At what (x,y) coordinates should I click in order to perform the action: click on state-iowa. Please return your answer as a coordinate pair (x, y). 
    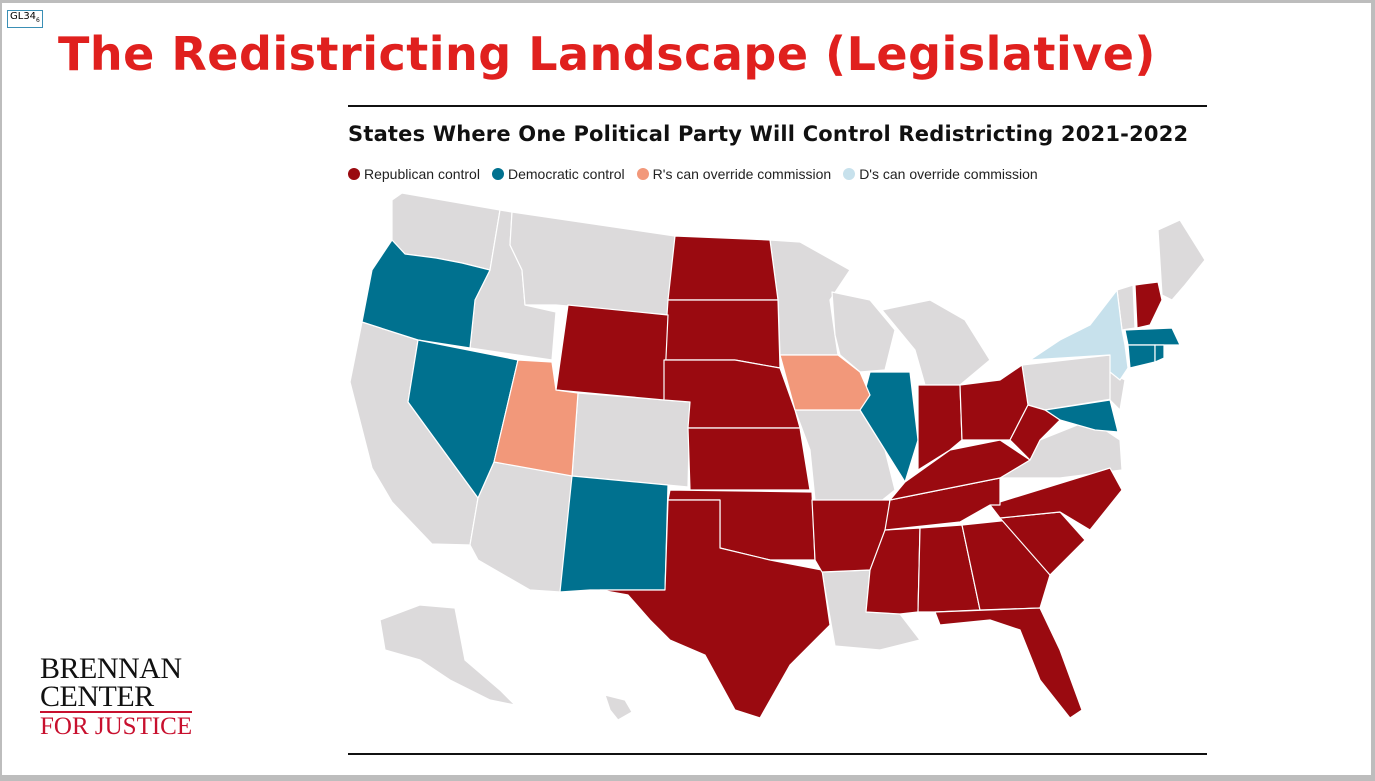
    Looking at the image, I should click on (825, 382).